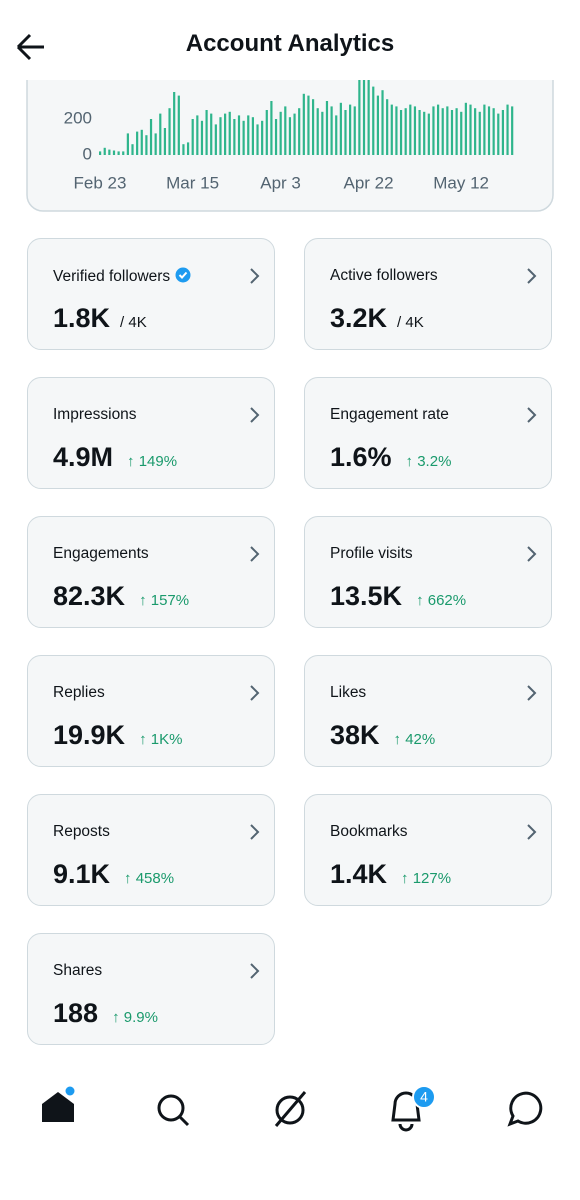  What do you see at coordinates (100, 182) in the screenshot?
I see `x-tick-label: Feb 23` at bounding box center [100, 182].